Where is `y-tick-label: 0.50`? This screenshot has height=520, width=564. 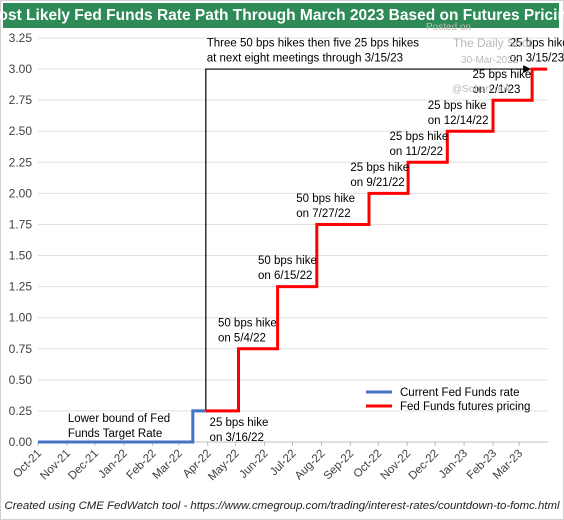
y-tick-label: 0.50 is located at coordinates (21, 380).